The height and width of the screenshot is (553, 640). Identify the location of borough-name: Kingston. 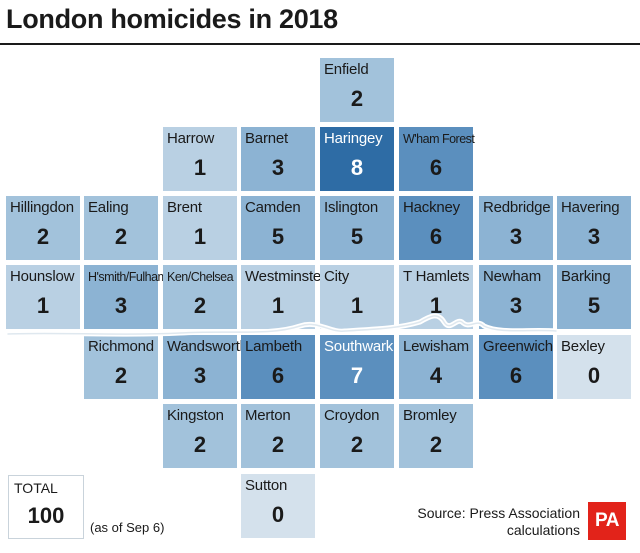
(195, 415).